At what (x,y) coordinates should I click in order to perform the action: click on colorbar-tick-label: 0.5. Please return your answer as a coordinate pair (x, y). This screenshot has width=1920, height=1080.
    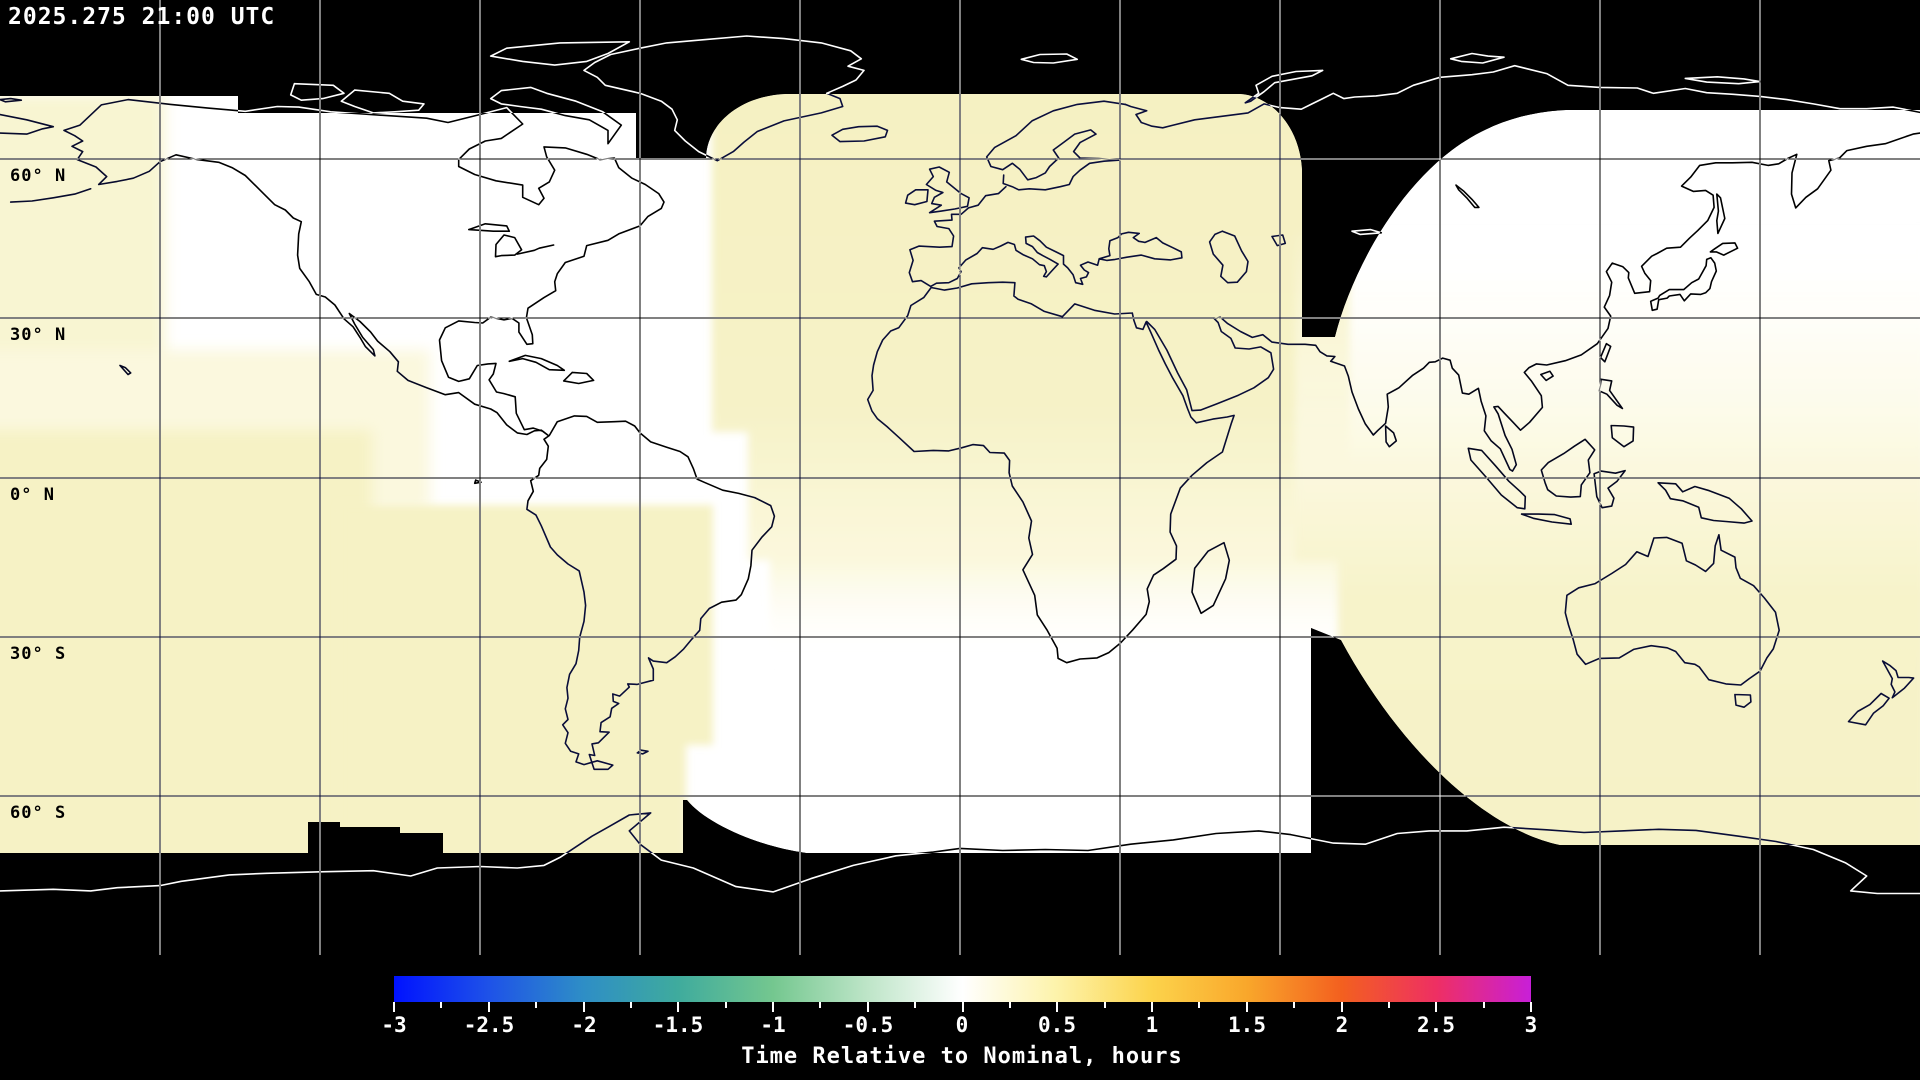
    Looking at the image, I should click on (1057, 1025).